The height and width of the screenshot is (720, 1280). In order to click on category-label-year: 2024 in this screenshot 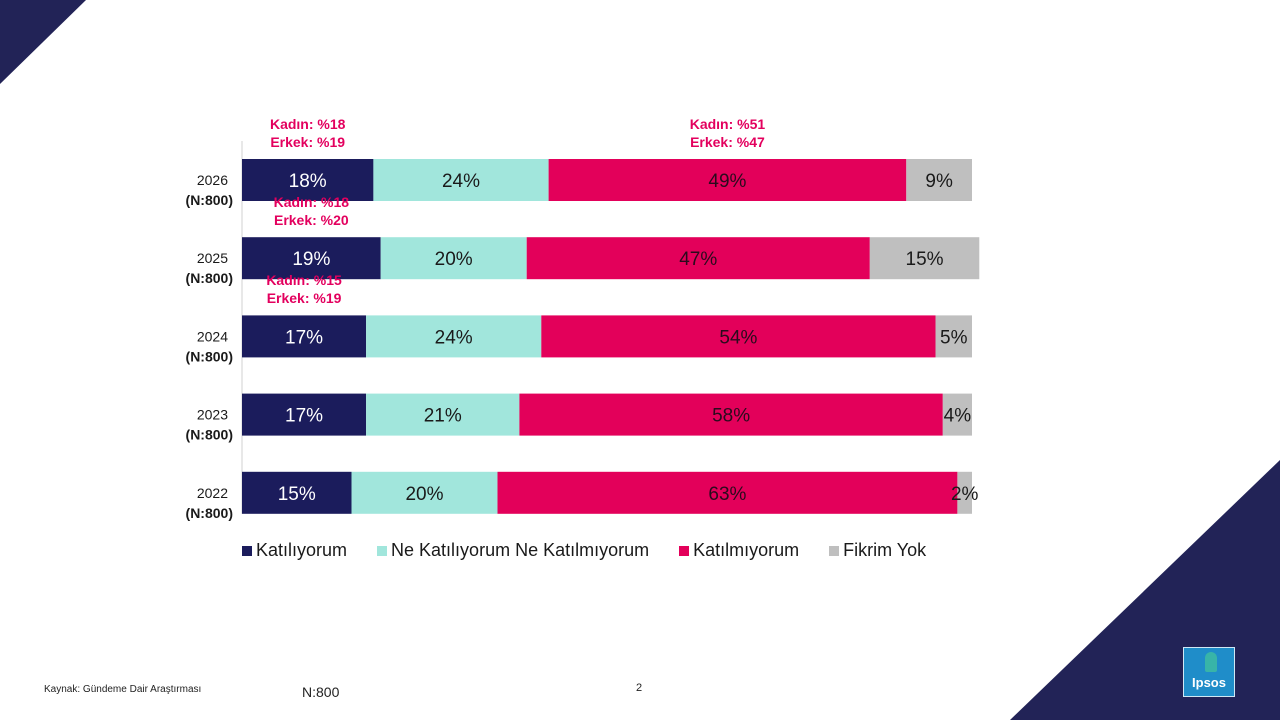, I will do `click(212, 336)`.